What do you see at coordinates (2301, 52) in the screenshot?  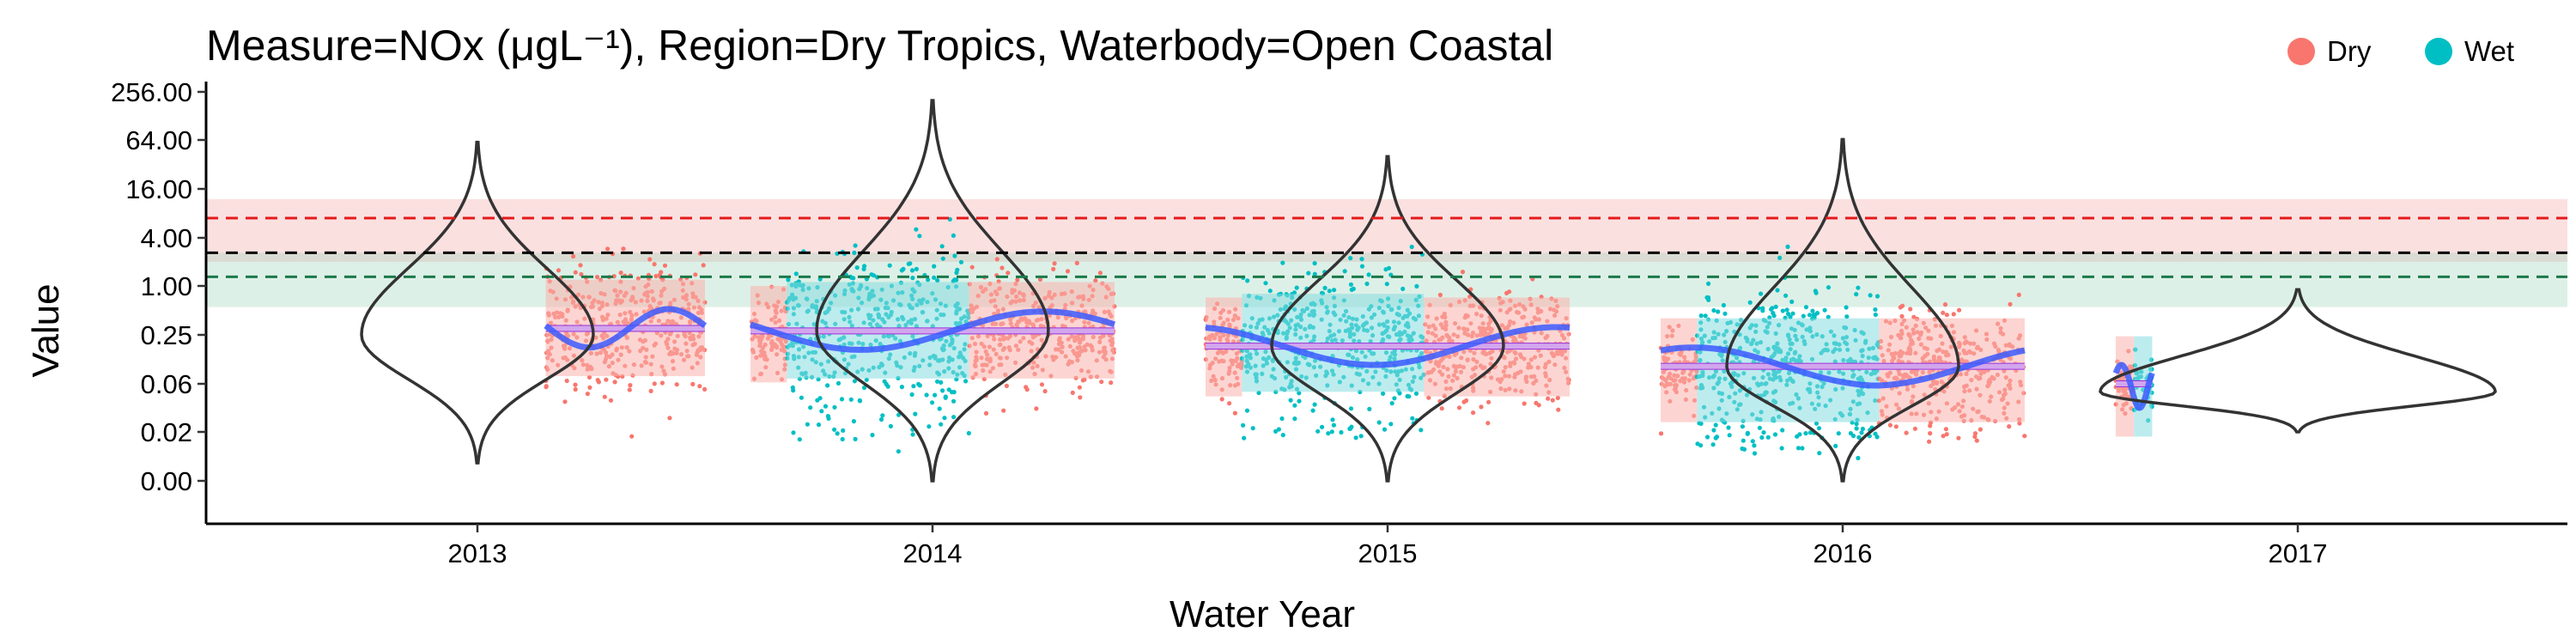 I see `legend-swatch-dry` at bounding box center [2301, 52].